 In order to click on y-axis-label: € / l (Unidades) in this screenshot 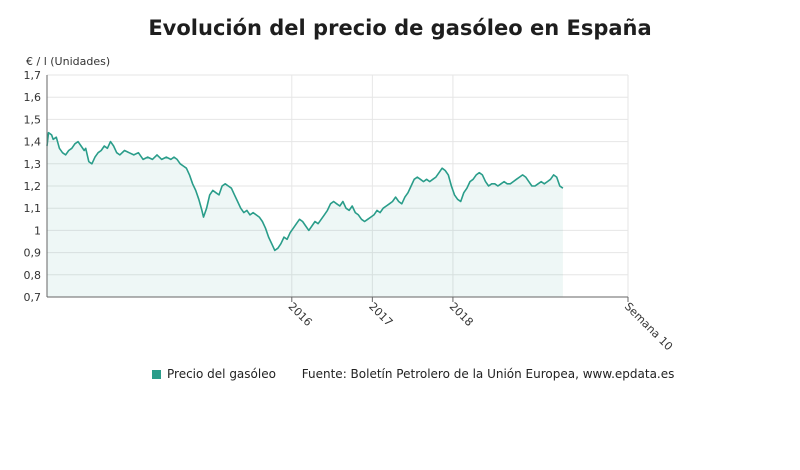, I will do `click(68, 61)`.